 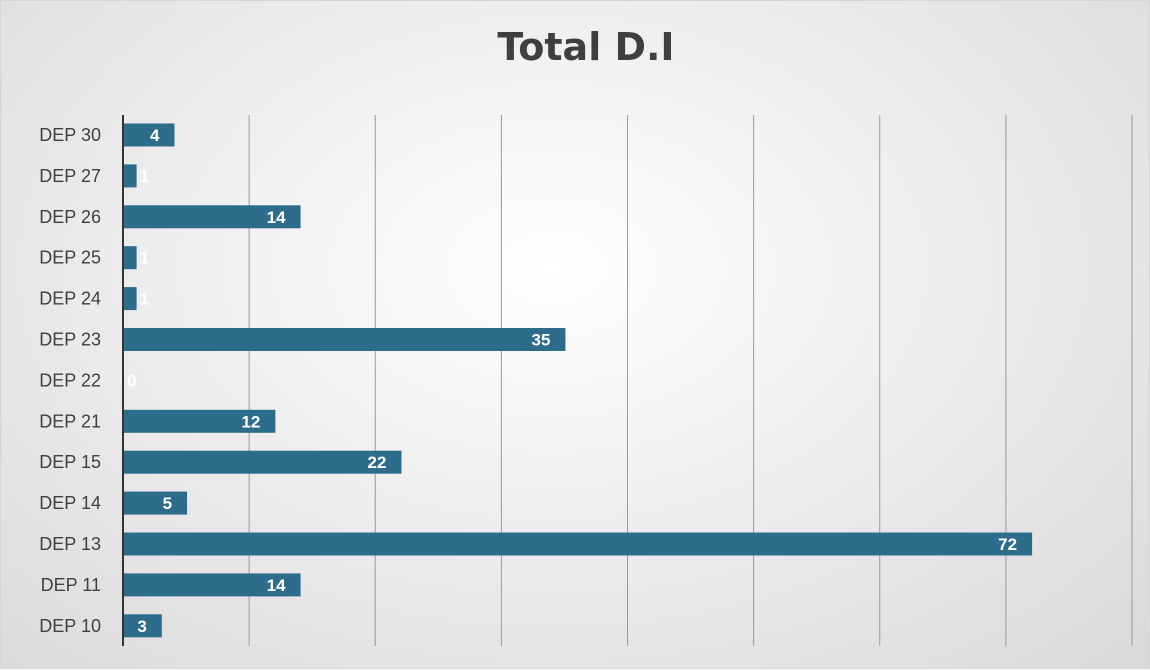 What do you see at coordinates (70, 626) in the screenshot?
I see `category-tick-label: DEP 10` at bounding box center [70, 626].